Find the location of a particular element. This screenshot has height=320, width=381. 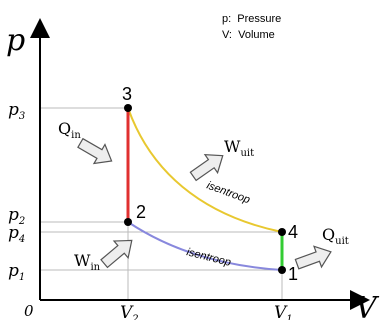

compression-curve is located at coordinates (205, 246).